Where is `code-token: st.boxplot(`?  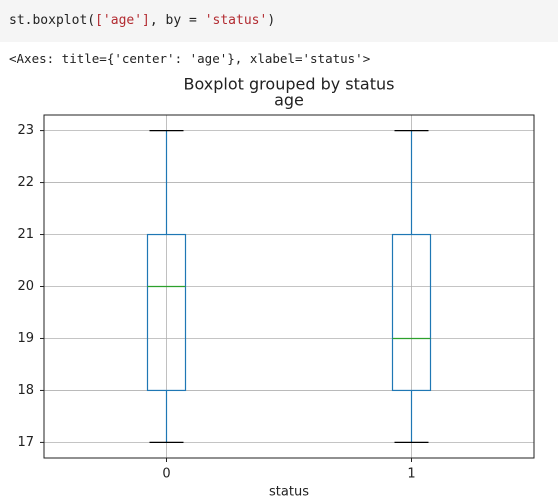 code-token: st.boxplot( is located at coordinates (52, 20).